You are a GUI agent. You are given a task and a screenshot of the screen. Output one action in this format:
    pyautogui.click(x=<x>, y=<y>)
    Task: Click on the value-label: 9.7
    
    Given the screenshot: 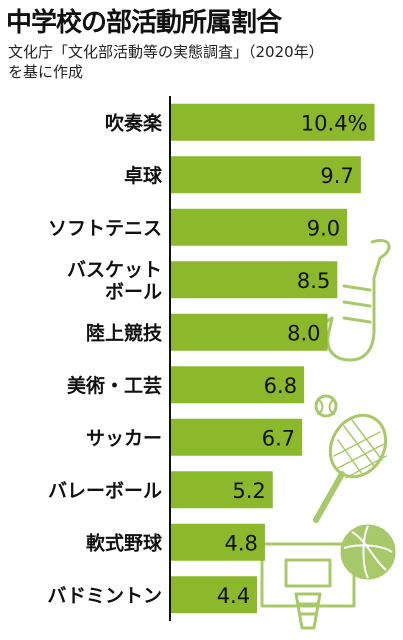 What is the action you would take?
    pyautogui.click(x=336, y=176)
    